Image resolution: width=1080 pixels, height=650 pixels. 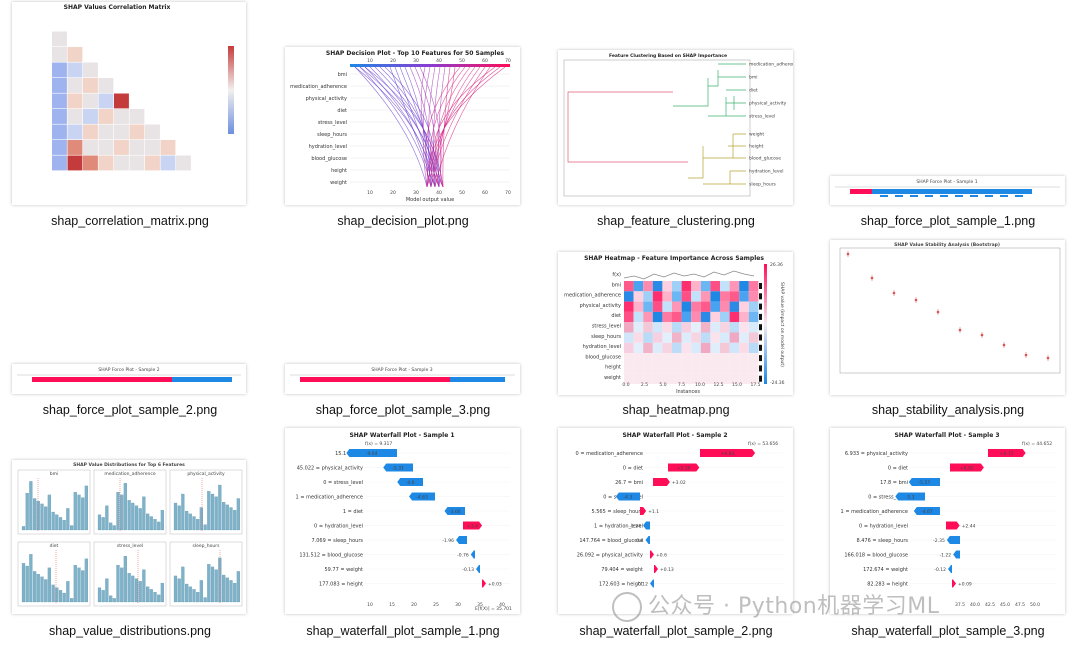 What do you see at coordinates (609, 454) in the screenshot?
I see `wf-feature-label: 0 = medication_adherence` at bounding box center [609, 454].